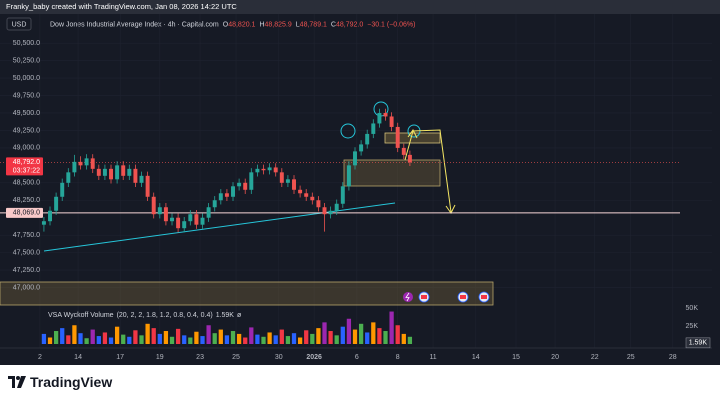 The height and width of the screenshot is (400, 720). I want to click on ohlc-label: O, so click(226, 24).